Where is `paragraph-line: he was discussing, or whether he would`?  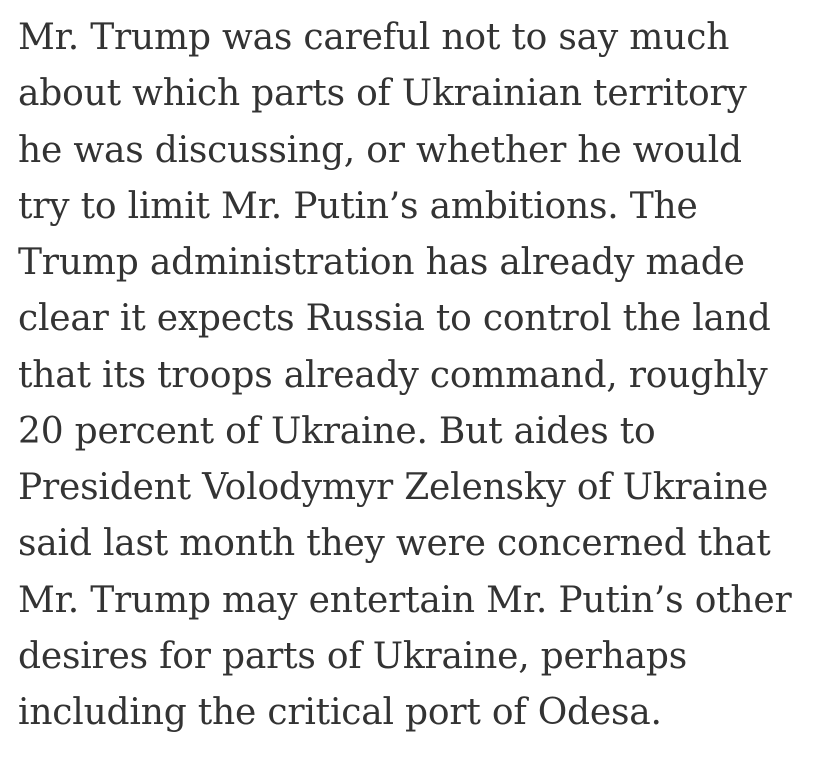 paragraph-line: he was discussing, or whether he would is located at coordinates (380, 150).